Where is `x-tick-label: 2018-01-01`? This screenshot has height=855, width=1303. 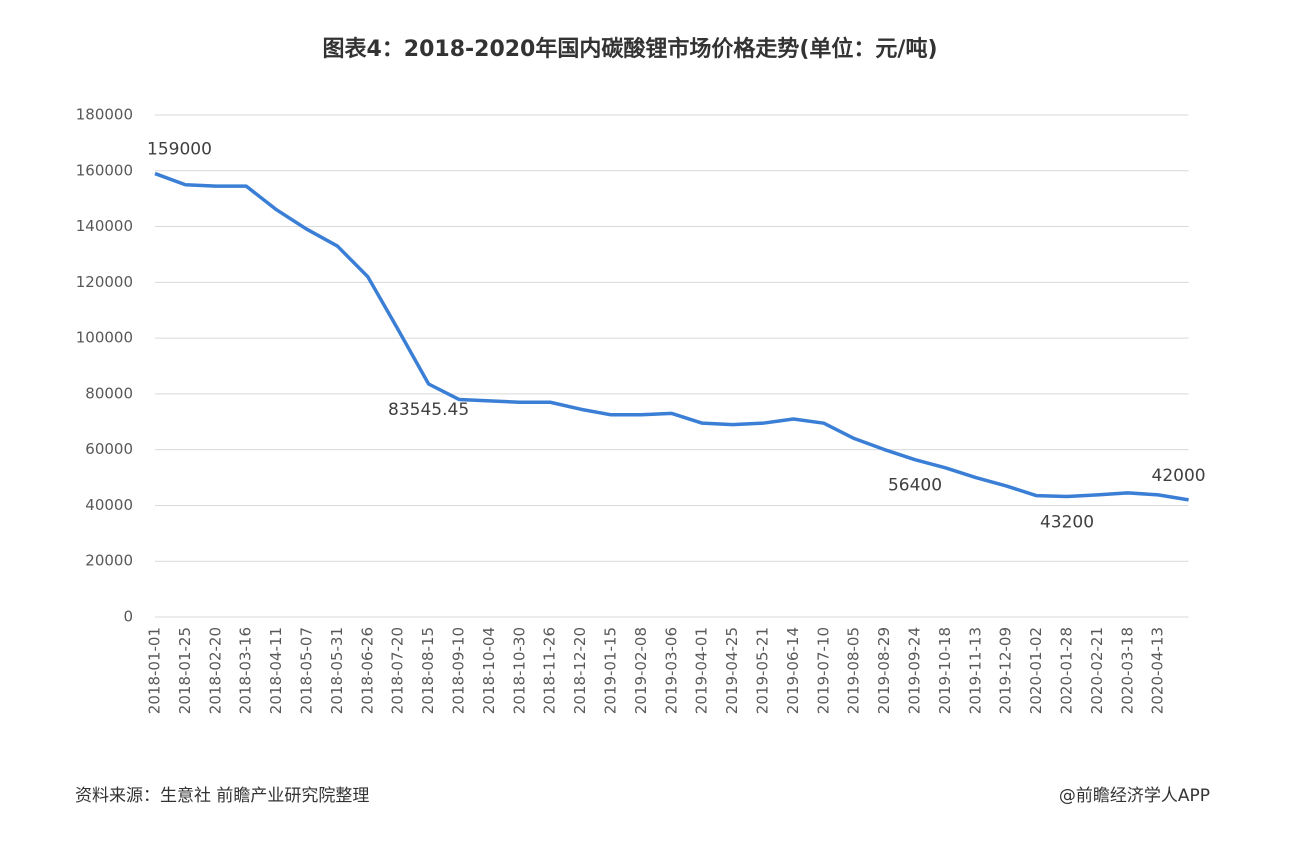
x-tick-label: 2018-01-01 is located at coordinates (155, 670).